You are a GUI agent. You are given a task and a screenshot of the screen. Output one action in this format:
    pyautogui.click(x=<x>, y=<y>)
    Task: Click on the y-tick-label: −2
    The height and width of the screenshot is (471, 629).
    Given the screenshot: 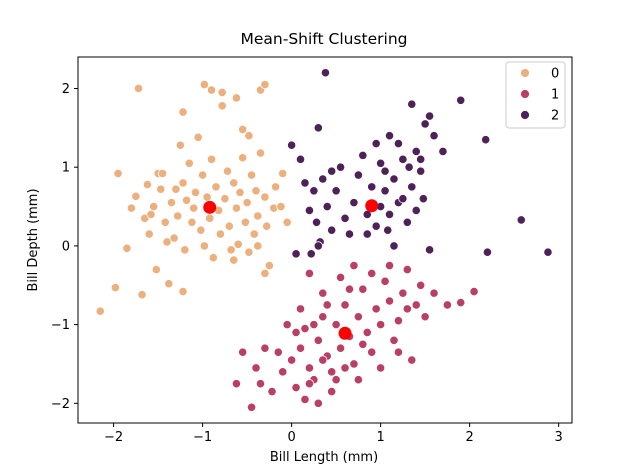 What is the action you would take?
    pyautogui.click(x=60, y=404)
    